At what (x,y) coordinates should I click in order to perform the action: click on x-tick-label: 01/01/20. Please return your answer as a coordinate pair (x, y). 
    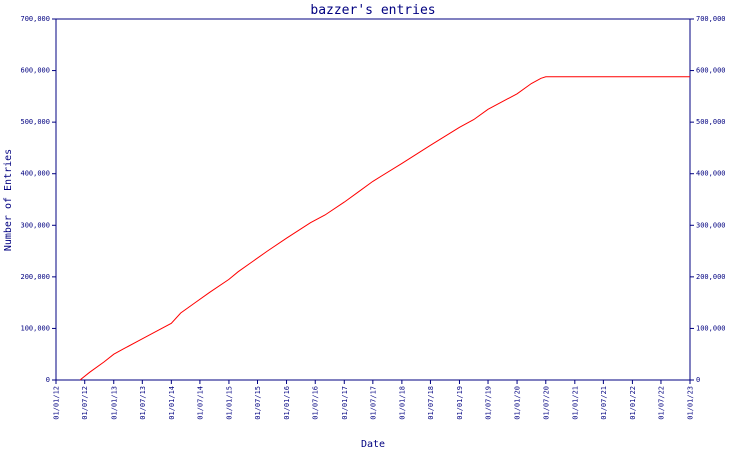
    Looking at the image, I should click on (518, 403).